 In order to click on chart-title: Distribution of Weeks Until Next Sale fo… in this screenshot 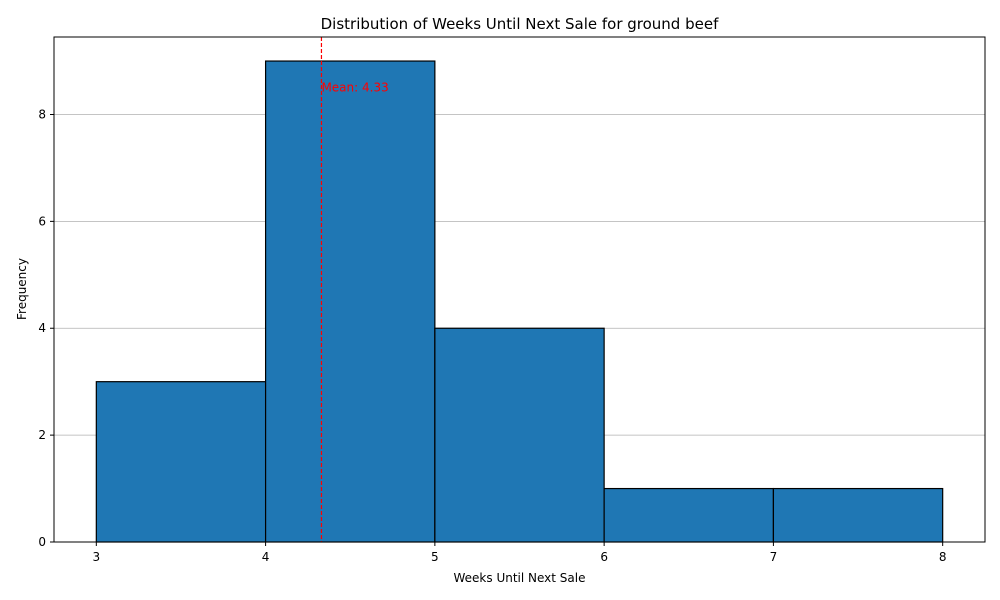, I will do `click(520, 24)`.